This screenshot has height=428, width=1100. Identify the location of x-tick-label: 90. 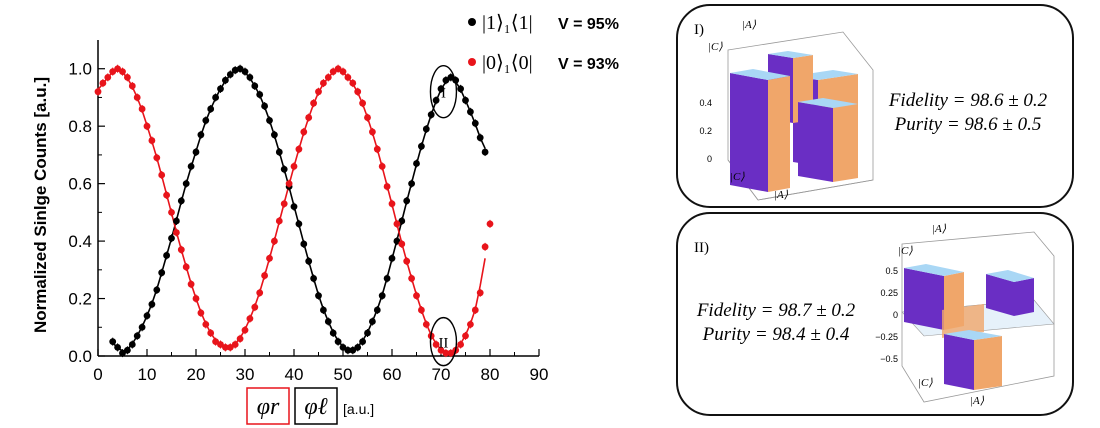
(539, 374).